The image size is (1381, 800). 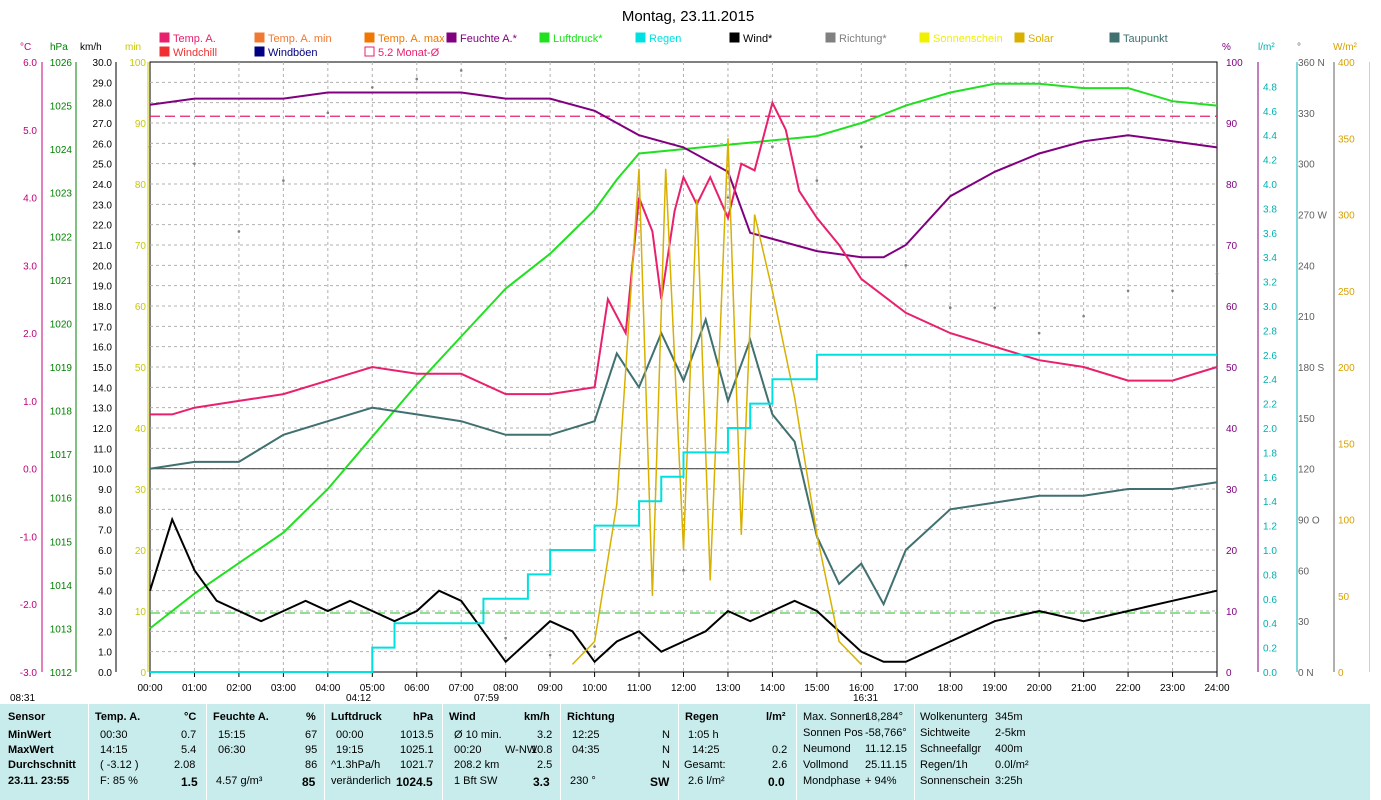 What do you see at coordinates (141, 368) in the screenshot?
I see `minutes-tick: 50` at bounding box center [141, 368].